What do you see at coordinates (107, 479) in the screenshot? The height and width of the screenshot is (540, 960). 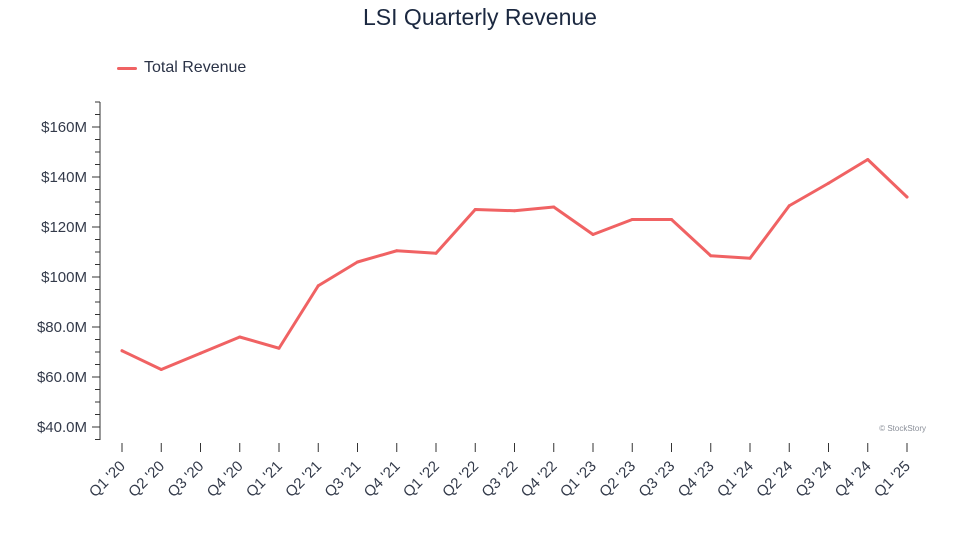 I see `x-tick-label: Q1 '20` at bounding box center [107, 479].